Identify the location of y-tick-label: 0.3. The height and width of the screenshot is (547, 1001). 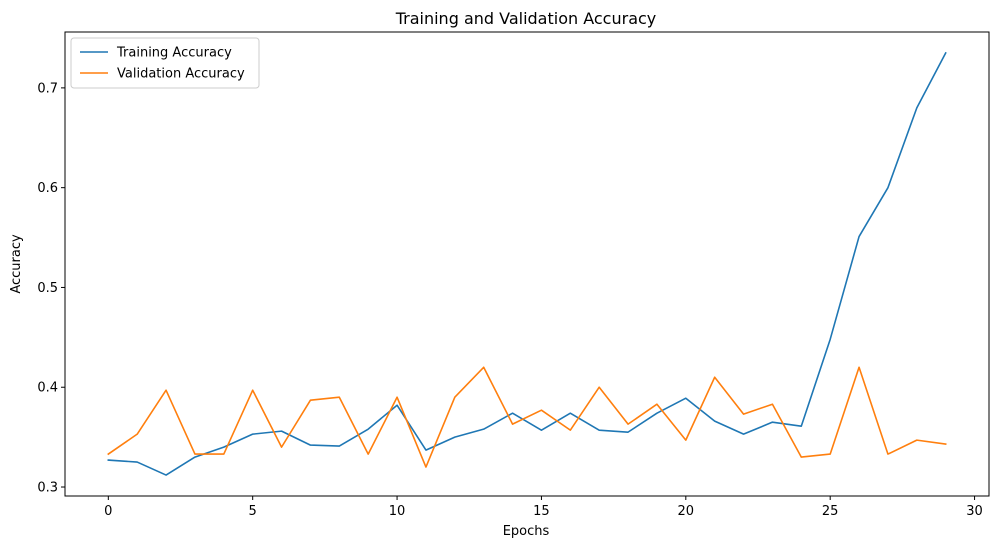
(47, 488).